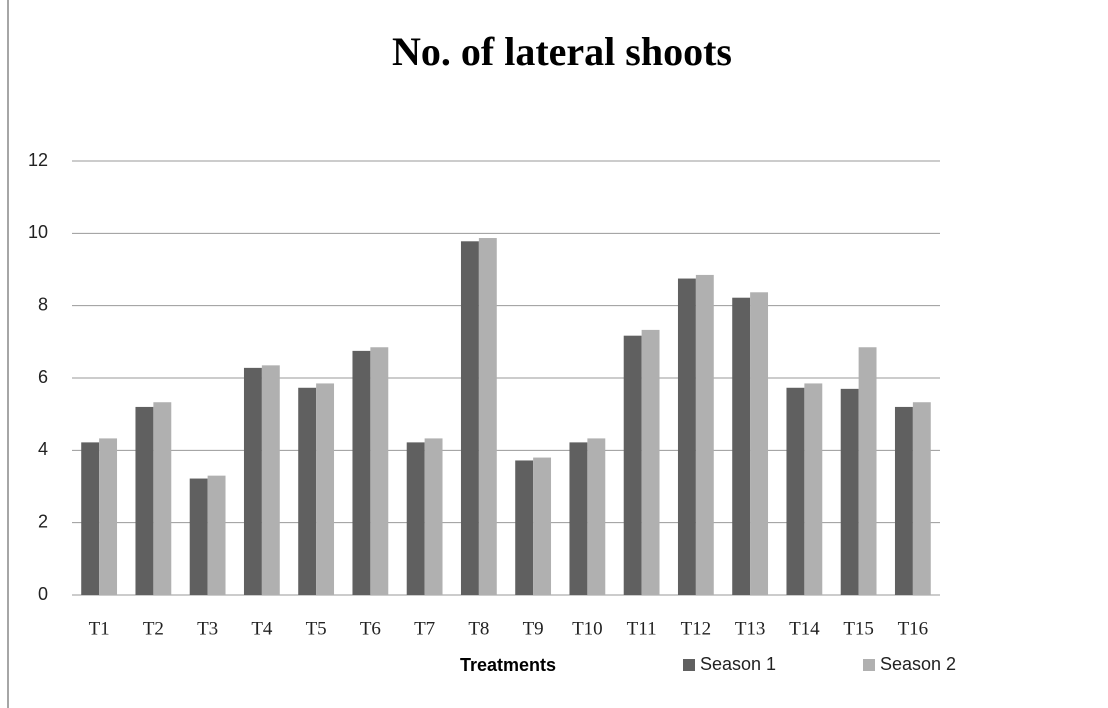  What do you see at coordinates (804, 628) in the screenshot?
I see `x-tick-label: T14` at bounding box center [804, 628].